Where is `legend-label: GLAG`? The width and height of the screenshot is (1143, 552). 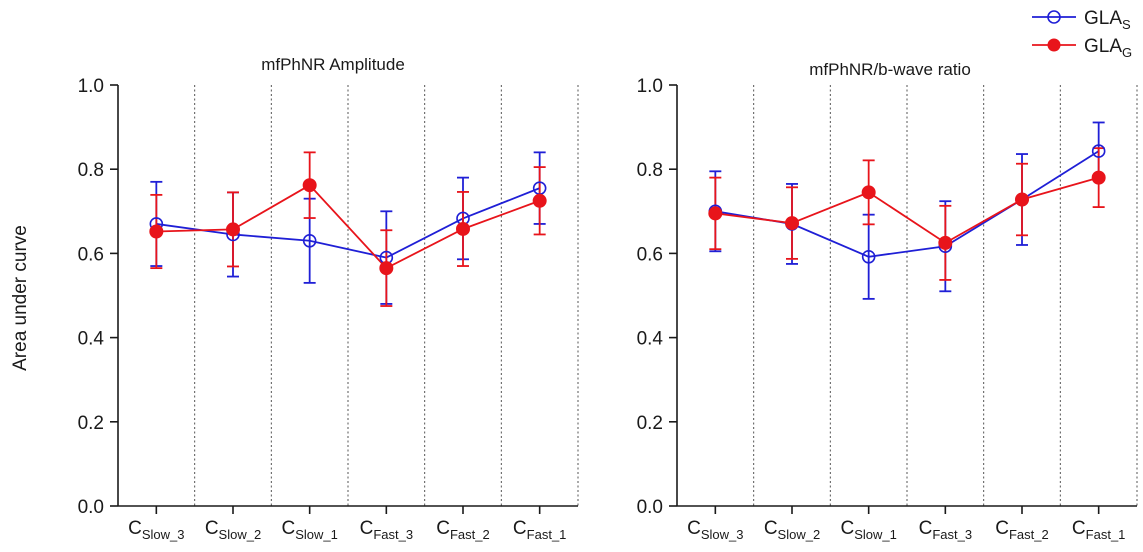 legend-label: GLAG is located at coordinates (1108, 48).